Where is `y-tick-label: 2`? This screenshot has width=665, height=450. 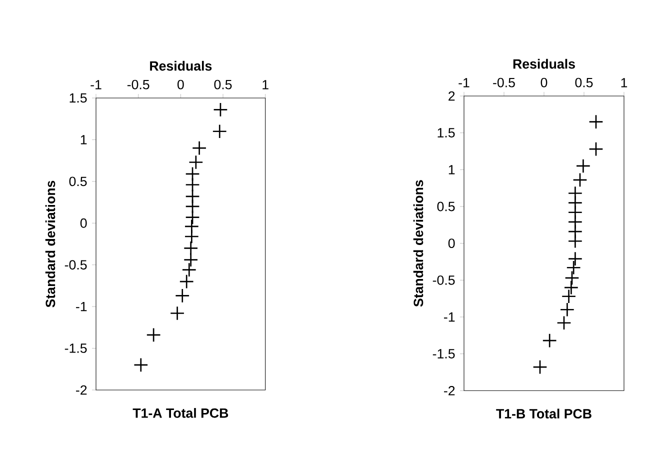 y-tick-label: 2 is located at coordinates (451, 96).